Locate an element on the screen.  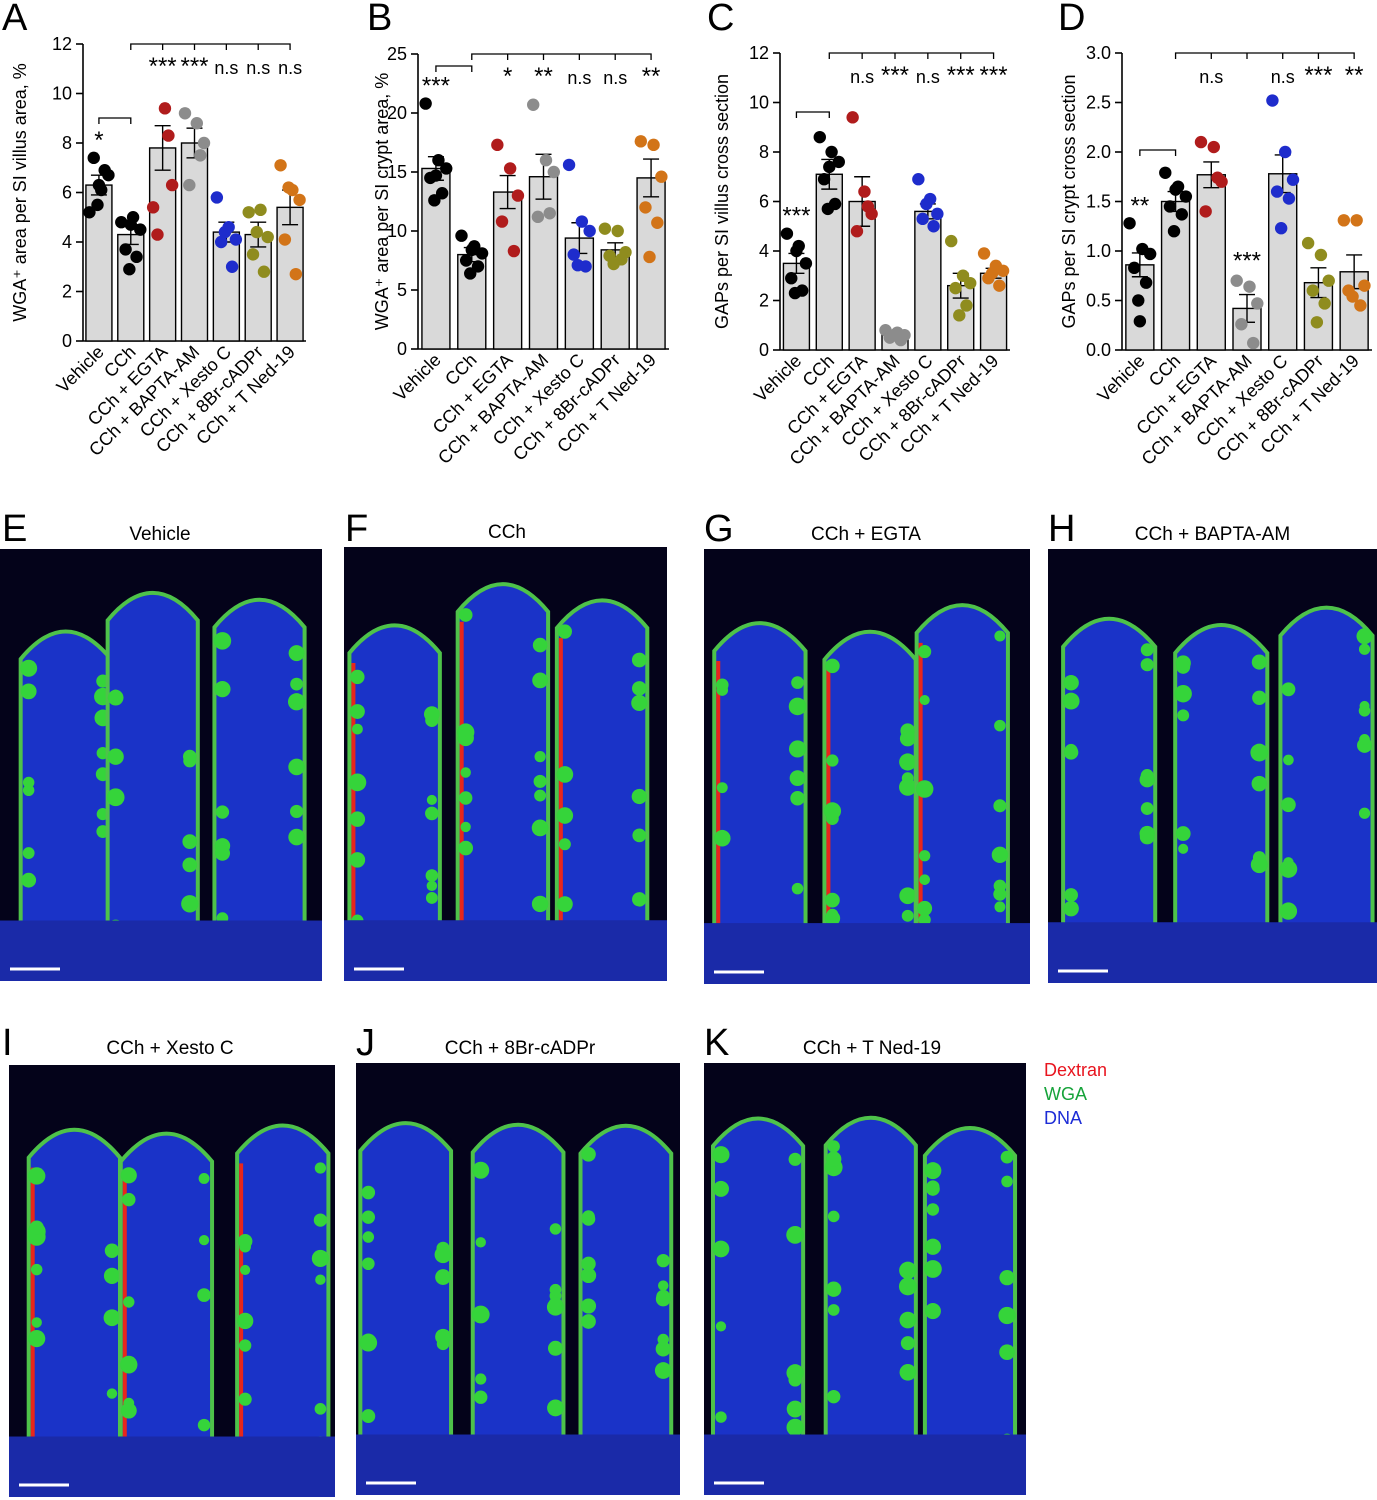
y-tick-label: 6 is located at coordinates (764, 202).